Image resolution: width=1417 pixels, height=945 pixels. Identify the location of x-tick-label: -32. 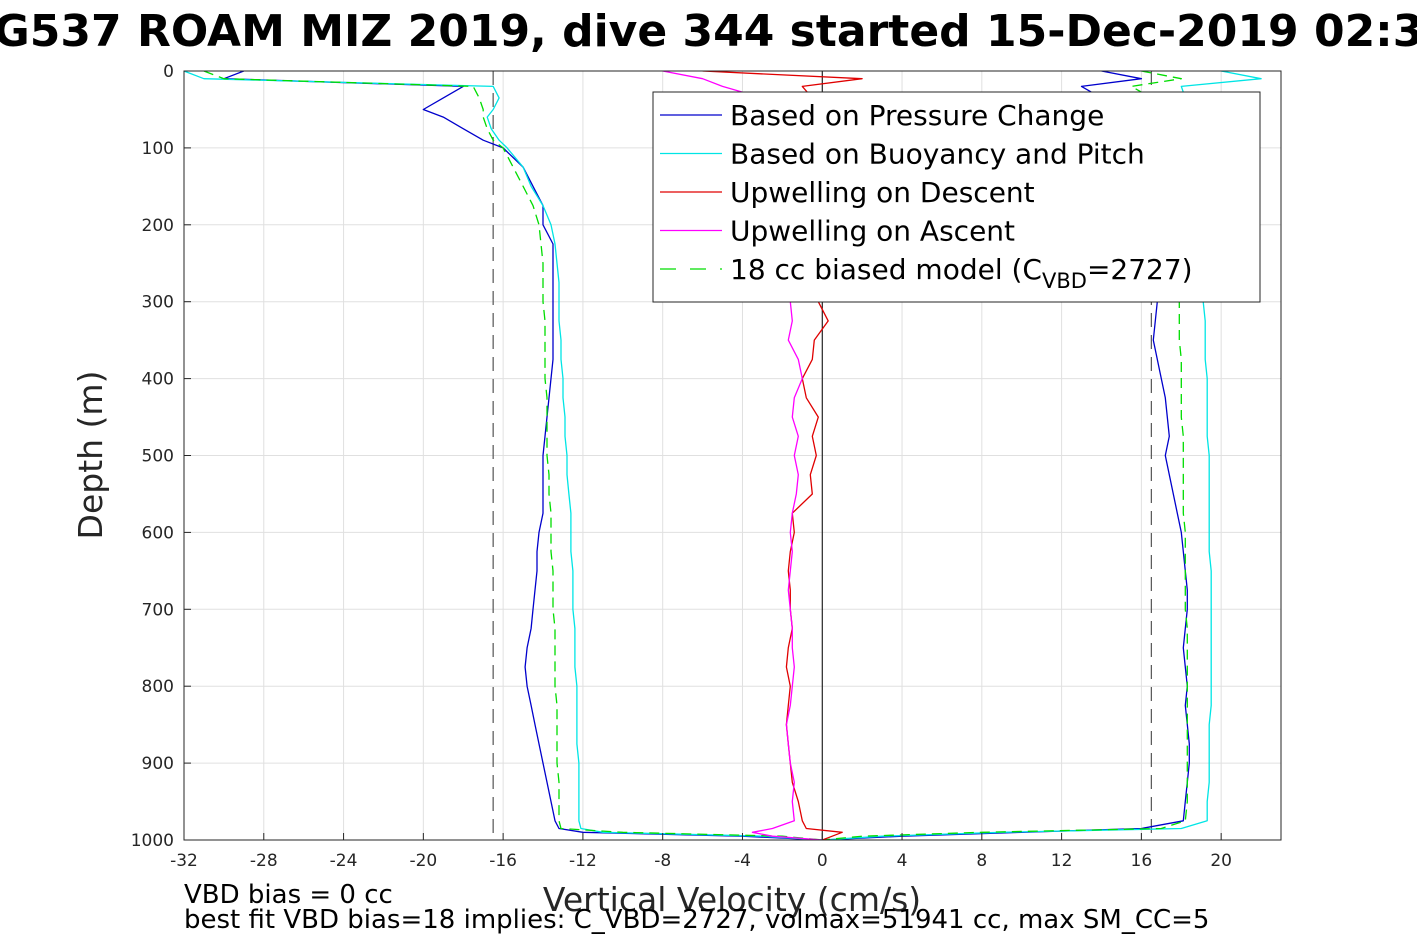
(184, 861).